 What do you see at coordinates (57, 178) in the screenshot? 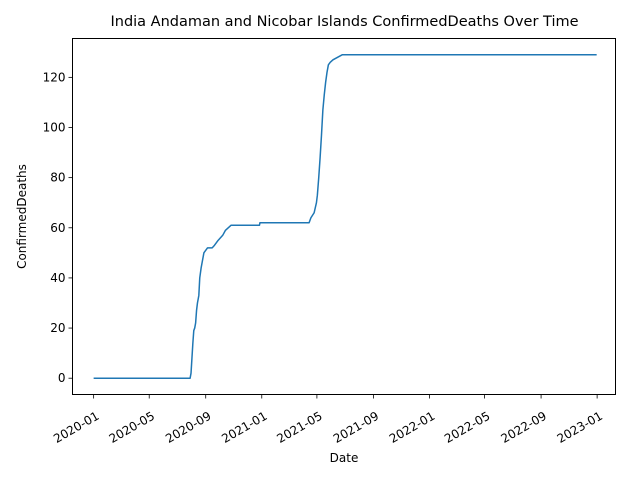
I see `y-tick-label: 80` at bounding box center [57, 178].